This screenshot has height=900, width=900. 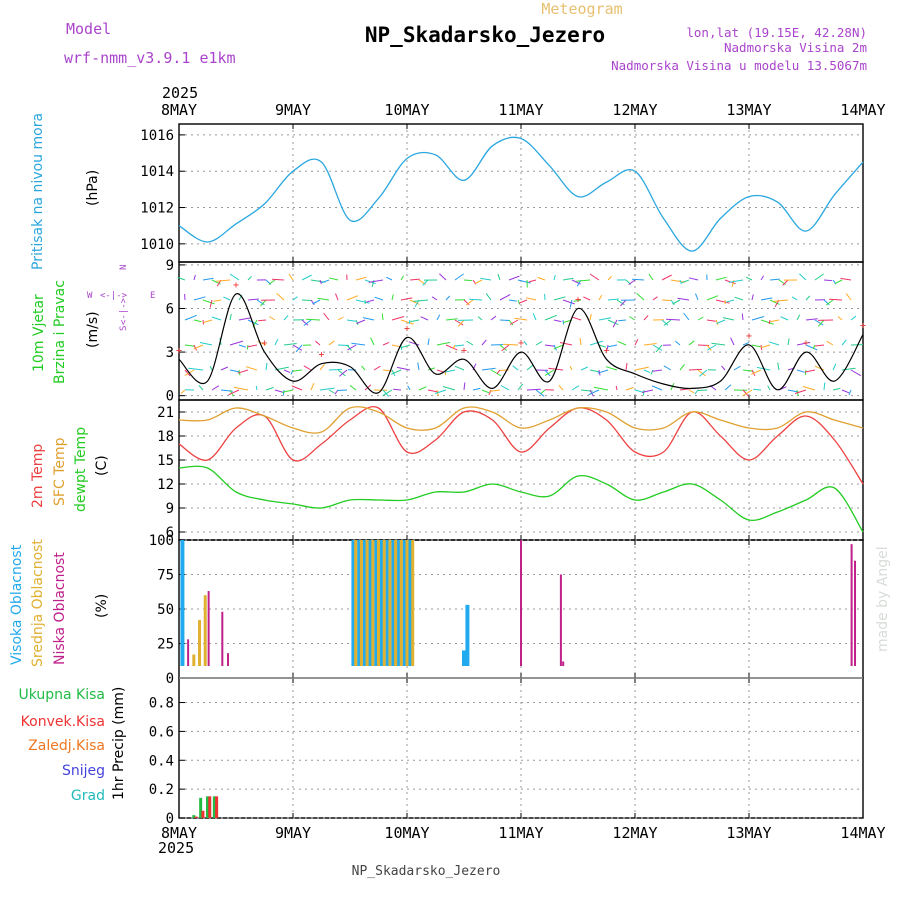 I want to click on wind-label-2: Brzina i Pravac, so click(x=60, y=332).